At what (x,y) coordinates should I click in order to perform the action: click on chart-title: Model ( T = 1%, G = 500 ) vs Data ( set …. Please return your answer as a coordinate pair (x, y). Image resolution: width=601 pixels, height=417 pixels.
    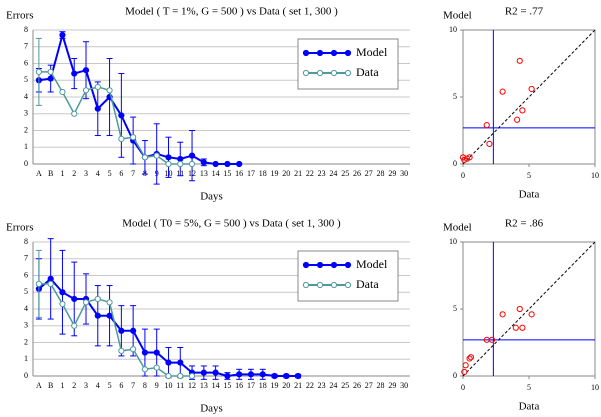
    Looking at the image, I should click on (231, 12).